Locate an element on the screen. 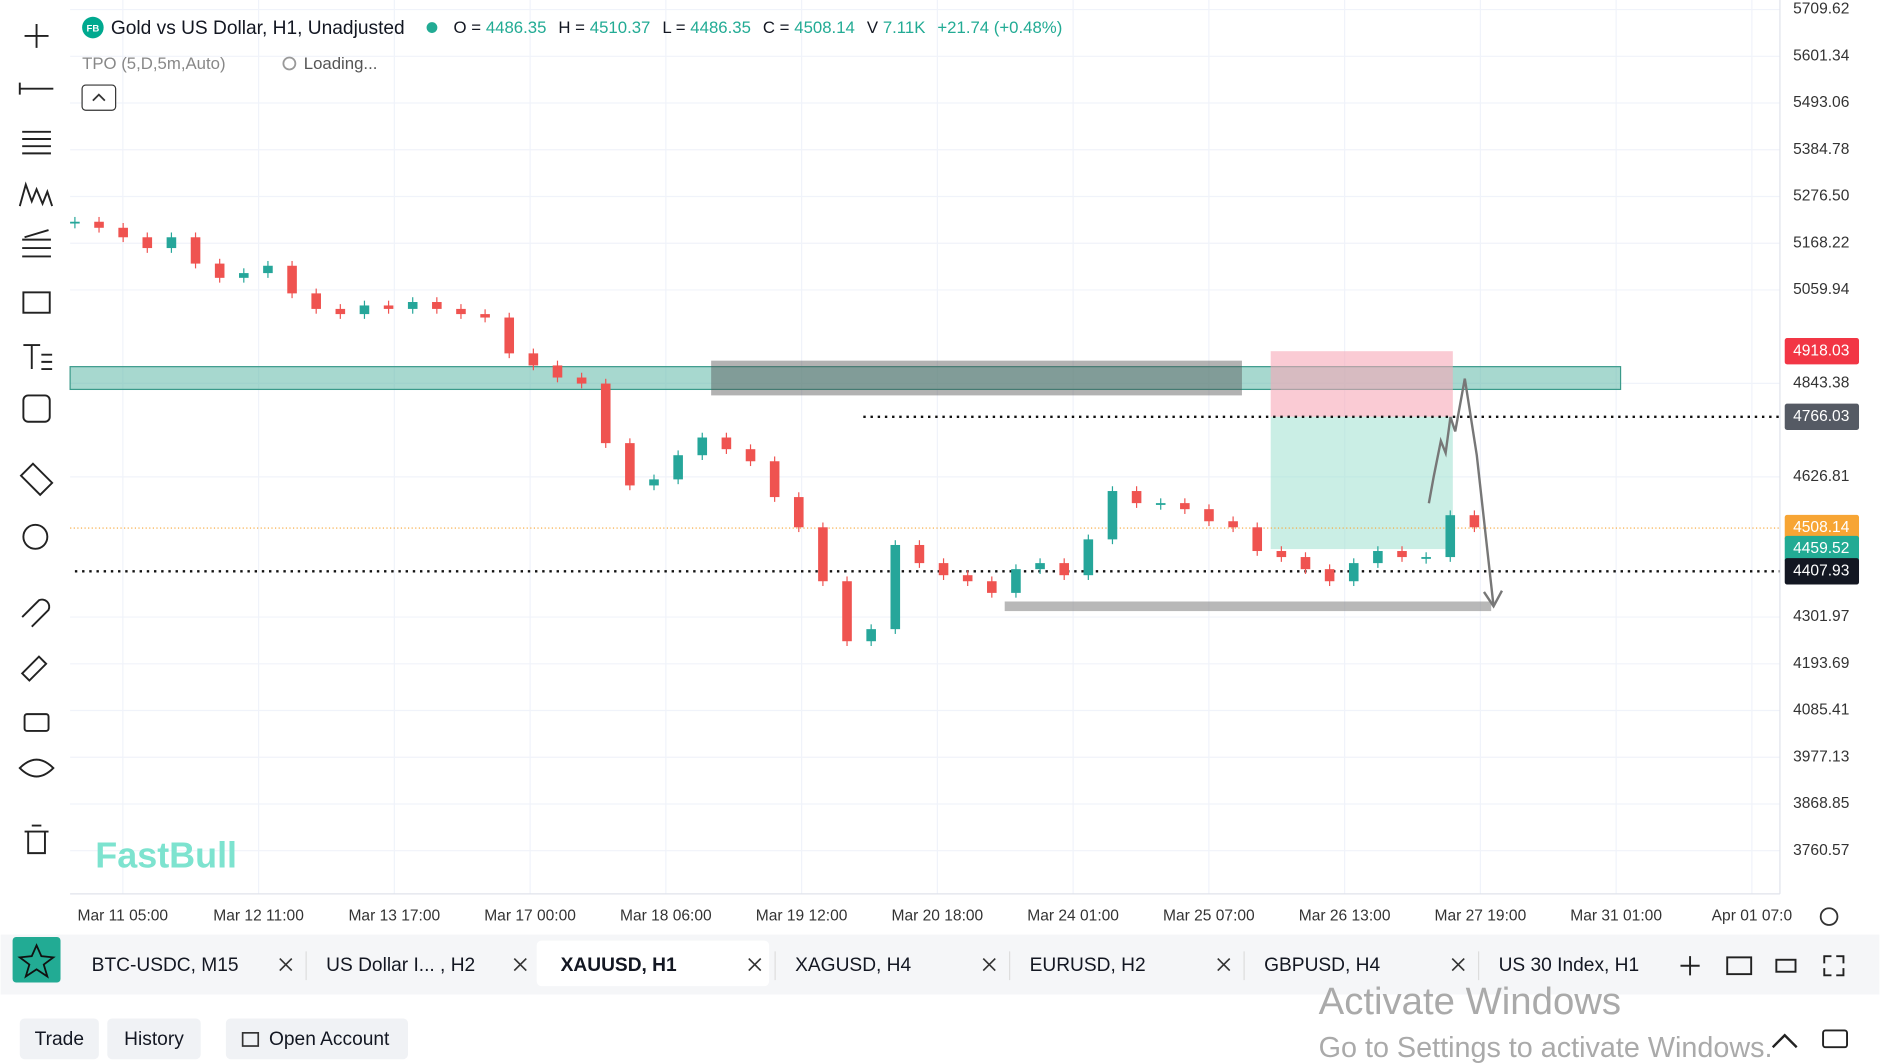 The height and width of the screenshot is (1064, 1880). tool-magnet is located at coordinates (36, 613).